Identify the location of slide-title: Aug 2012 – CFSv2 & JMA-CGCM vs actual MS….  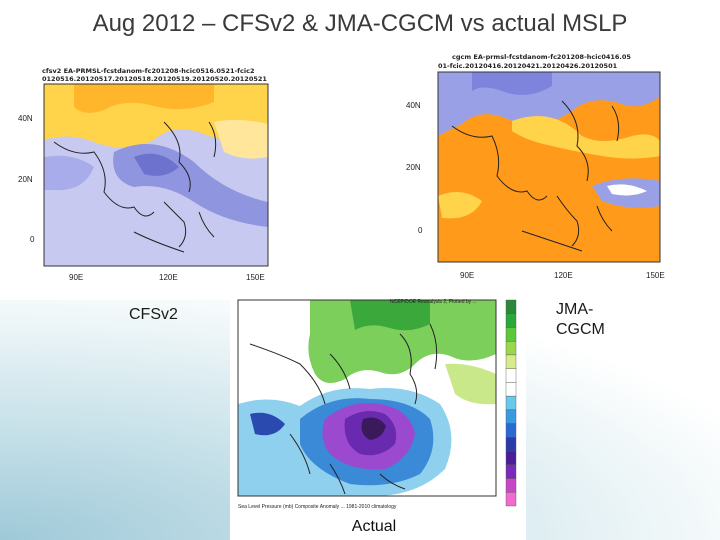
(360, 23).